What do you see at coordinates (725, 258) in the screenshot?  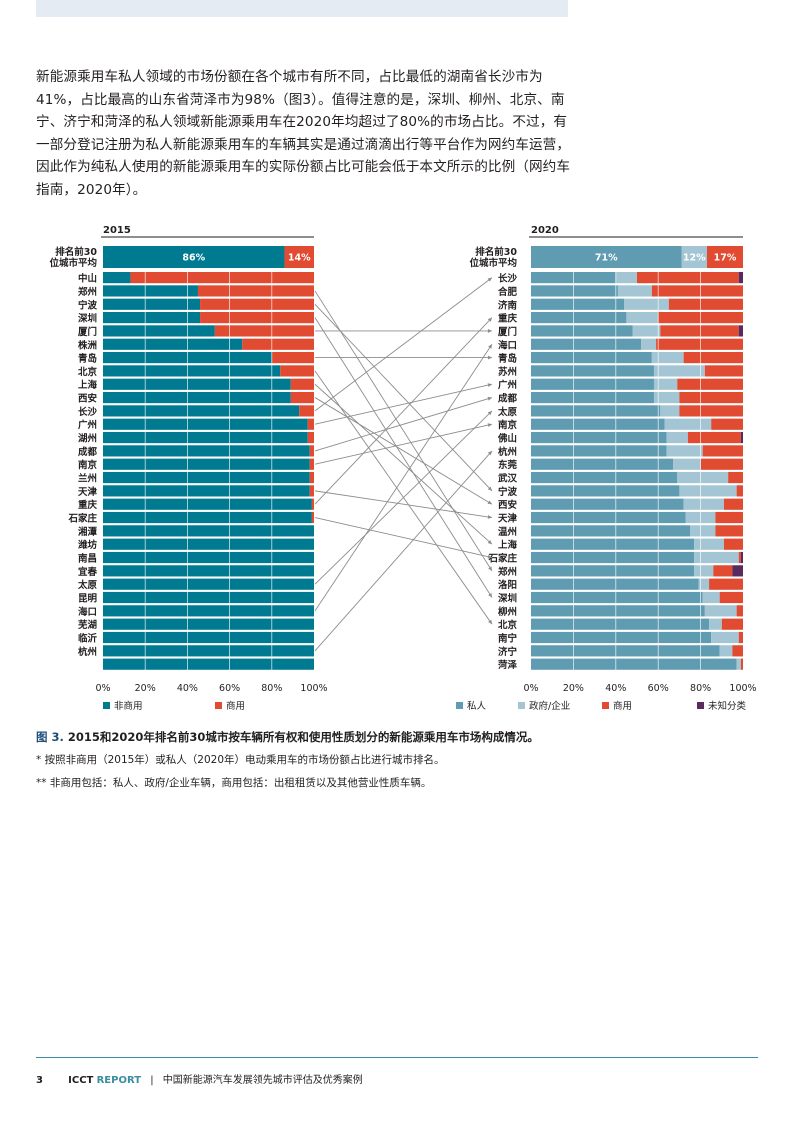 I see `avg-data-label: 17%` at bounding box center [725, 258].